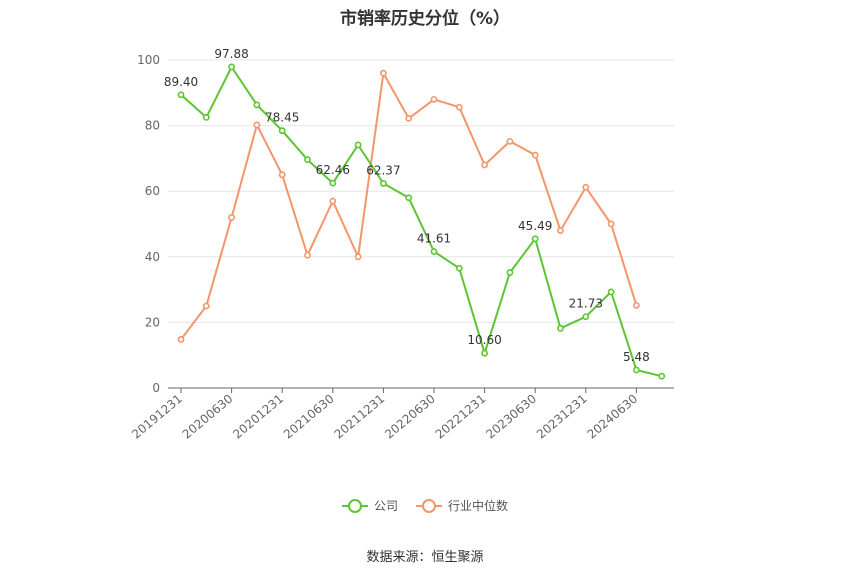 The height and width of the screenshot is (575, 850). I want to click on chart-title: 市销率历史分位（%）, so click(425, 19).